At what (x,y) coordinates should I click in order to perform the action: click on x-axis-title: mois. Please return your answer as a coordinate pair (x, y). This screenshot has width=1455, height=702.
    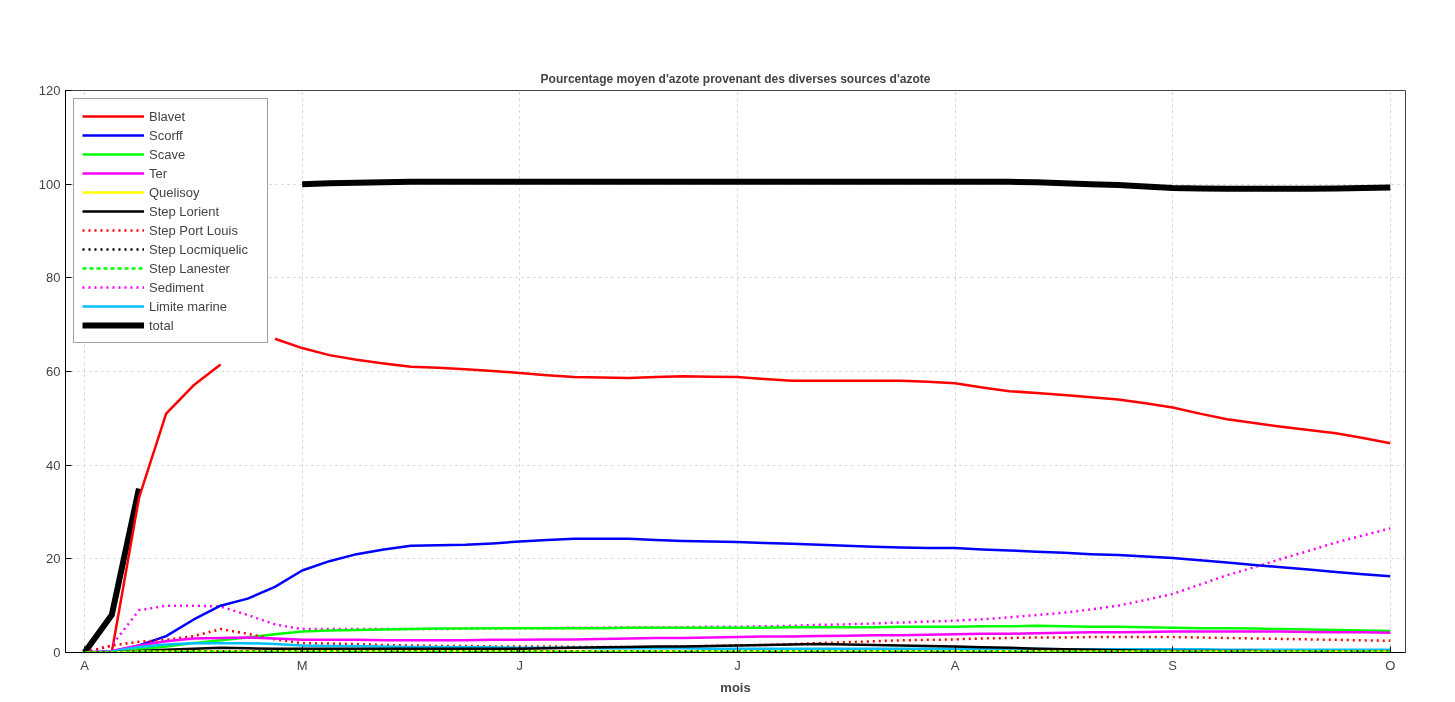
    Looking at the image, I should click on (735, 687).